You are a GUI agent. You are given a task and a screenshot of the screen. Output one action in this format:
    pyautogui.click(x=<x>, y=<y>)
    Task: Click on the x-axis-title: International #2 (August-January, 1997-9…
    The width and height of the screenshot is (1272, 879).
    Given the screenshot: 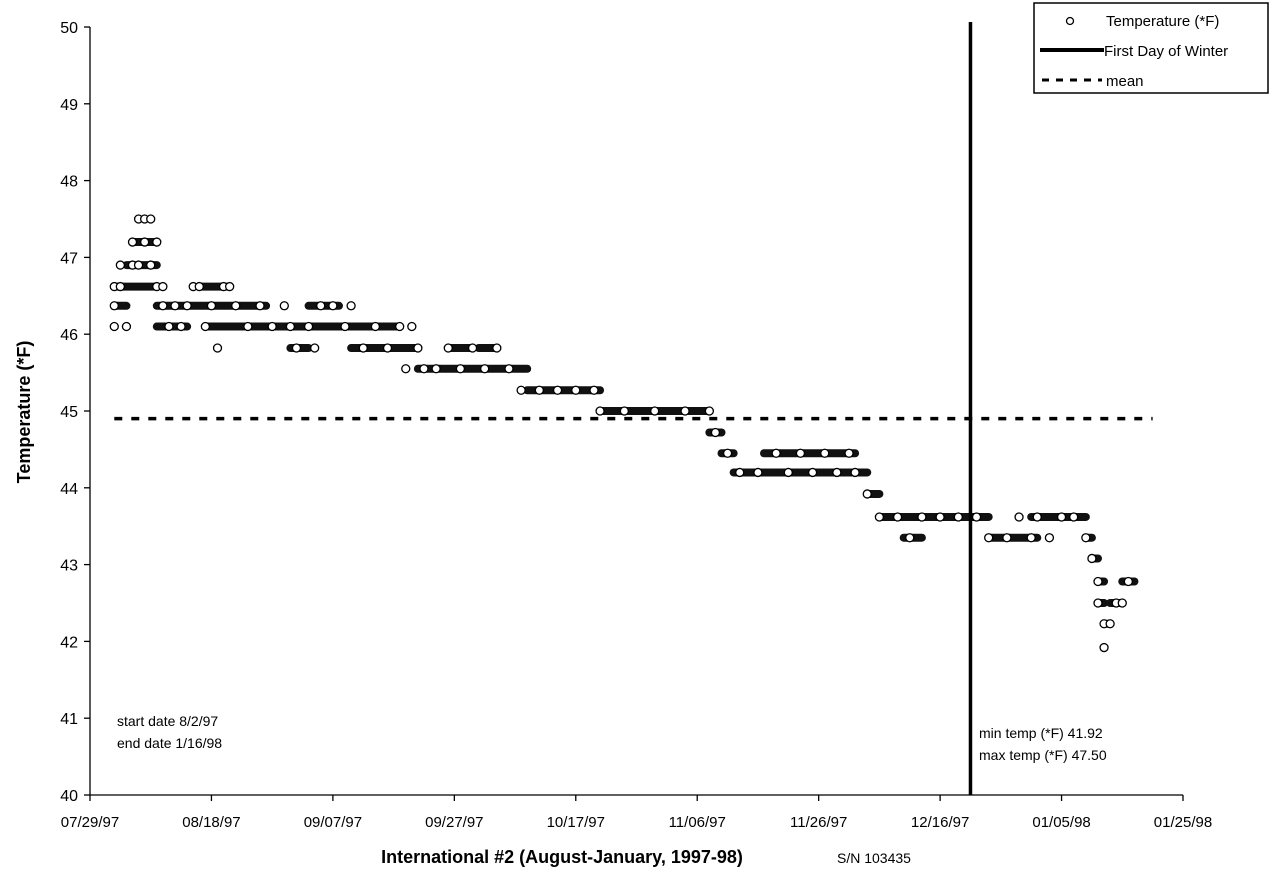 What is the action you would take?
    pyautogui.click(x=562, y=857)
    